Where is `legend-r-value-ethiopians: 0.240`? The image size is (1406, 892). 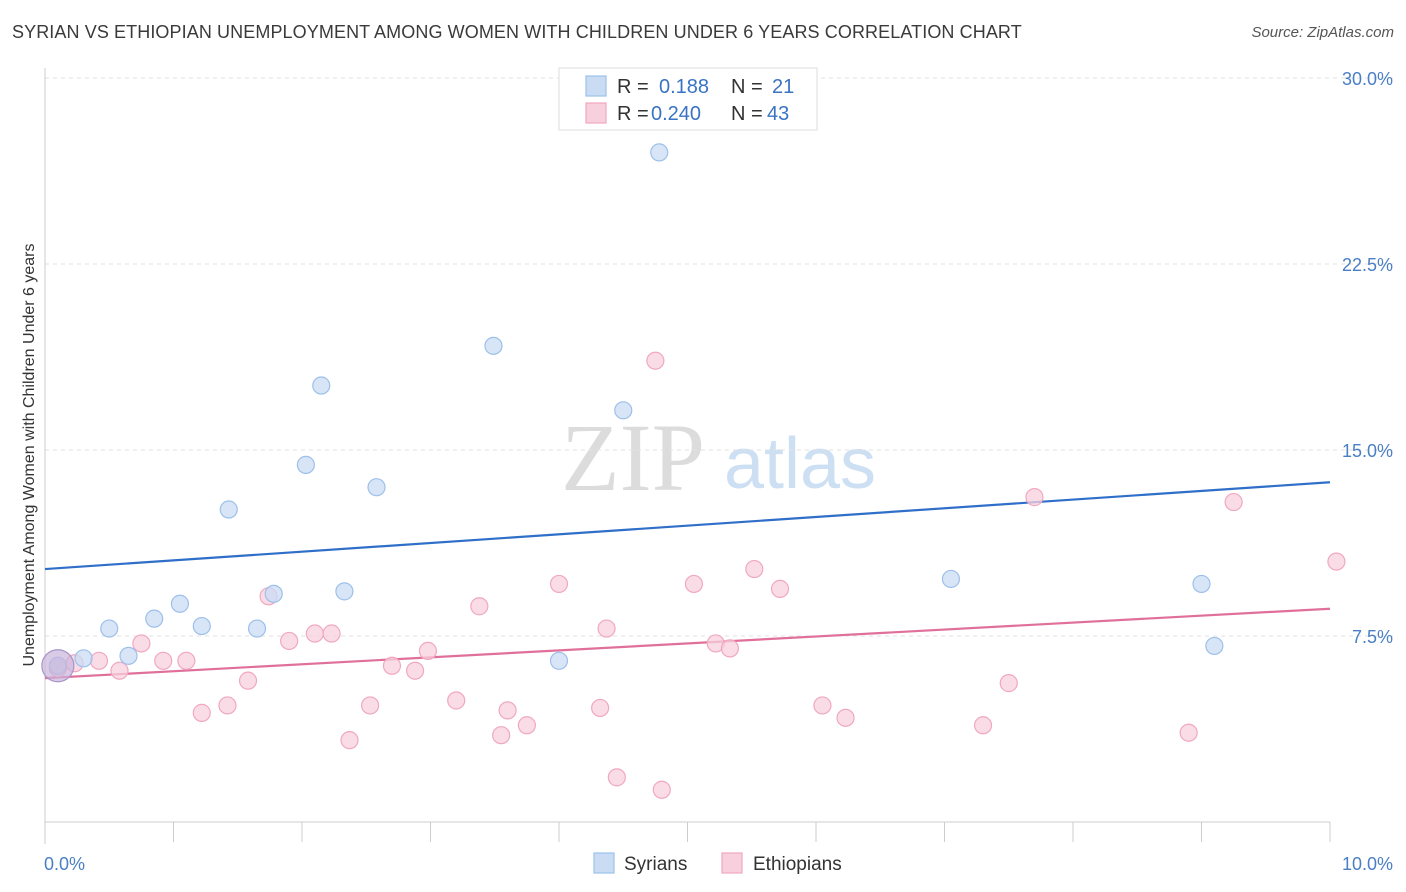 legend-r-value-ethiopians: 0.240 is located at coordinates (676, 114).